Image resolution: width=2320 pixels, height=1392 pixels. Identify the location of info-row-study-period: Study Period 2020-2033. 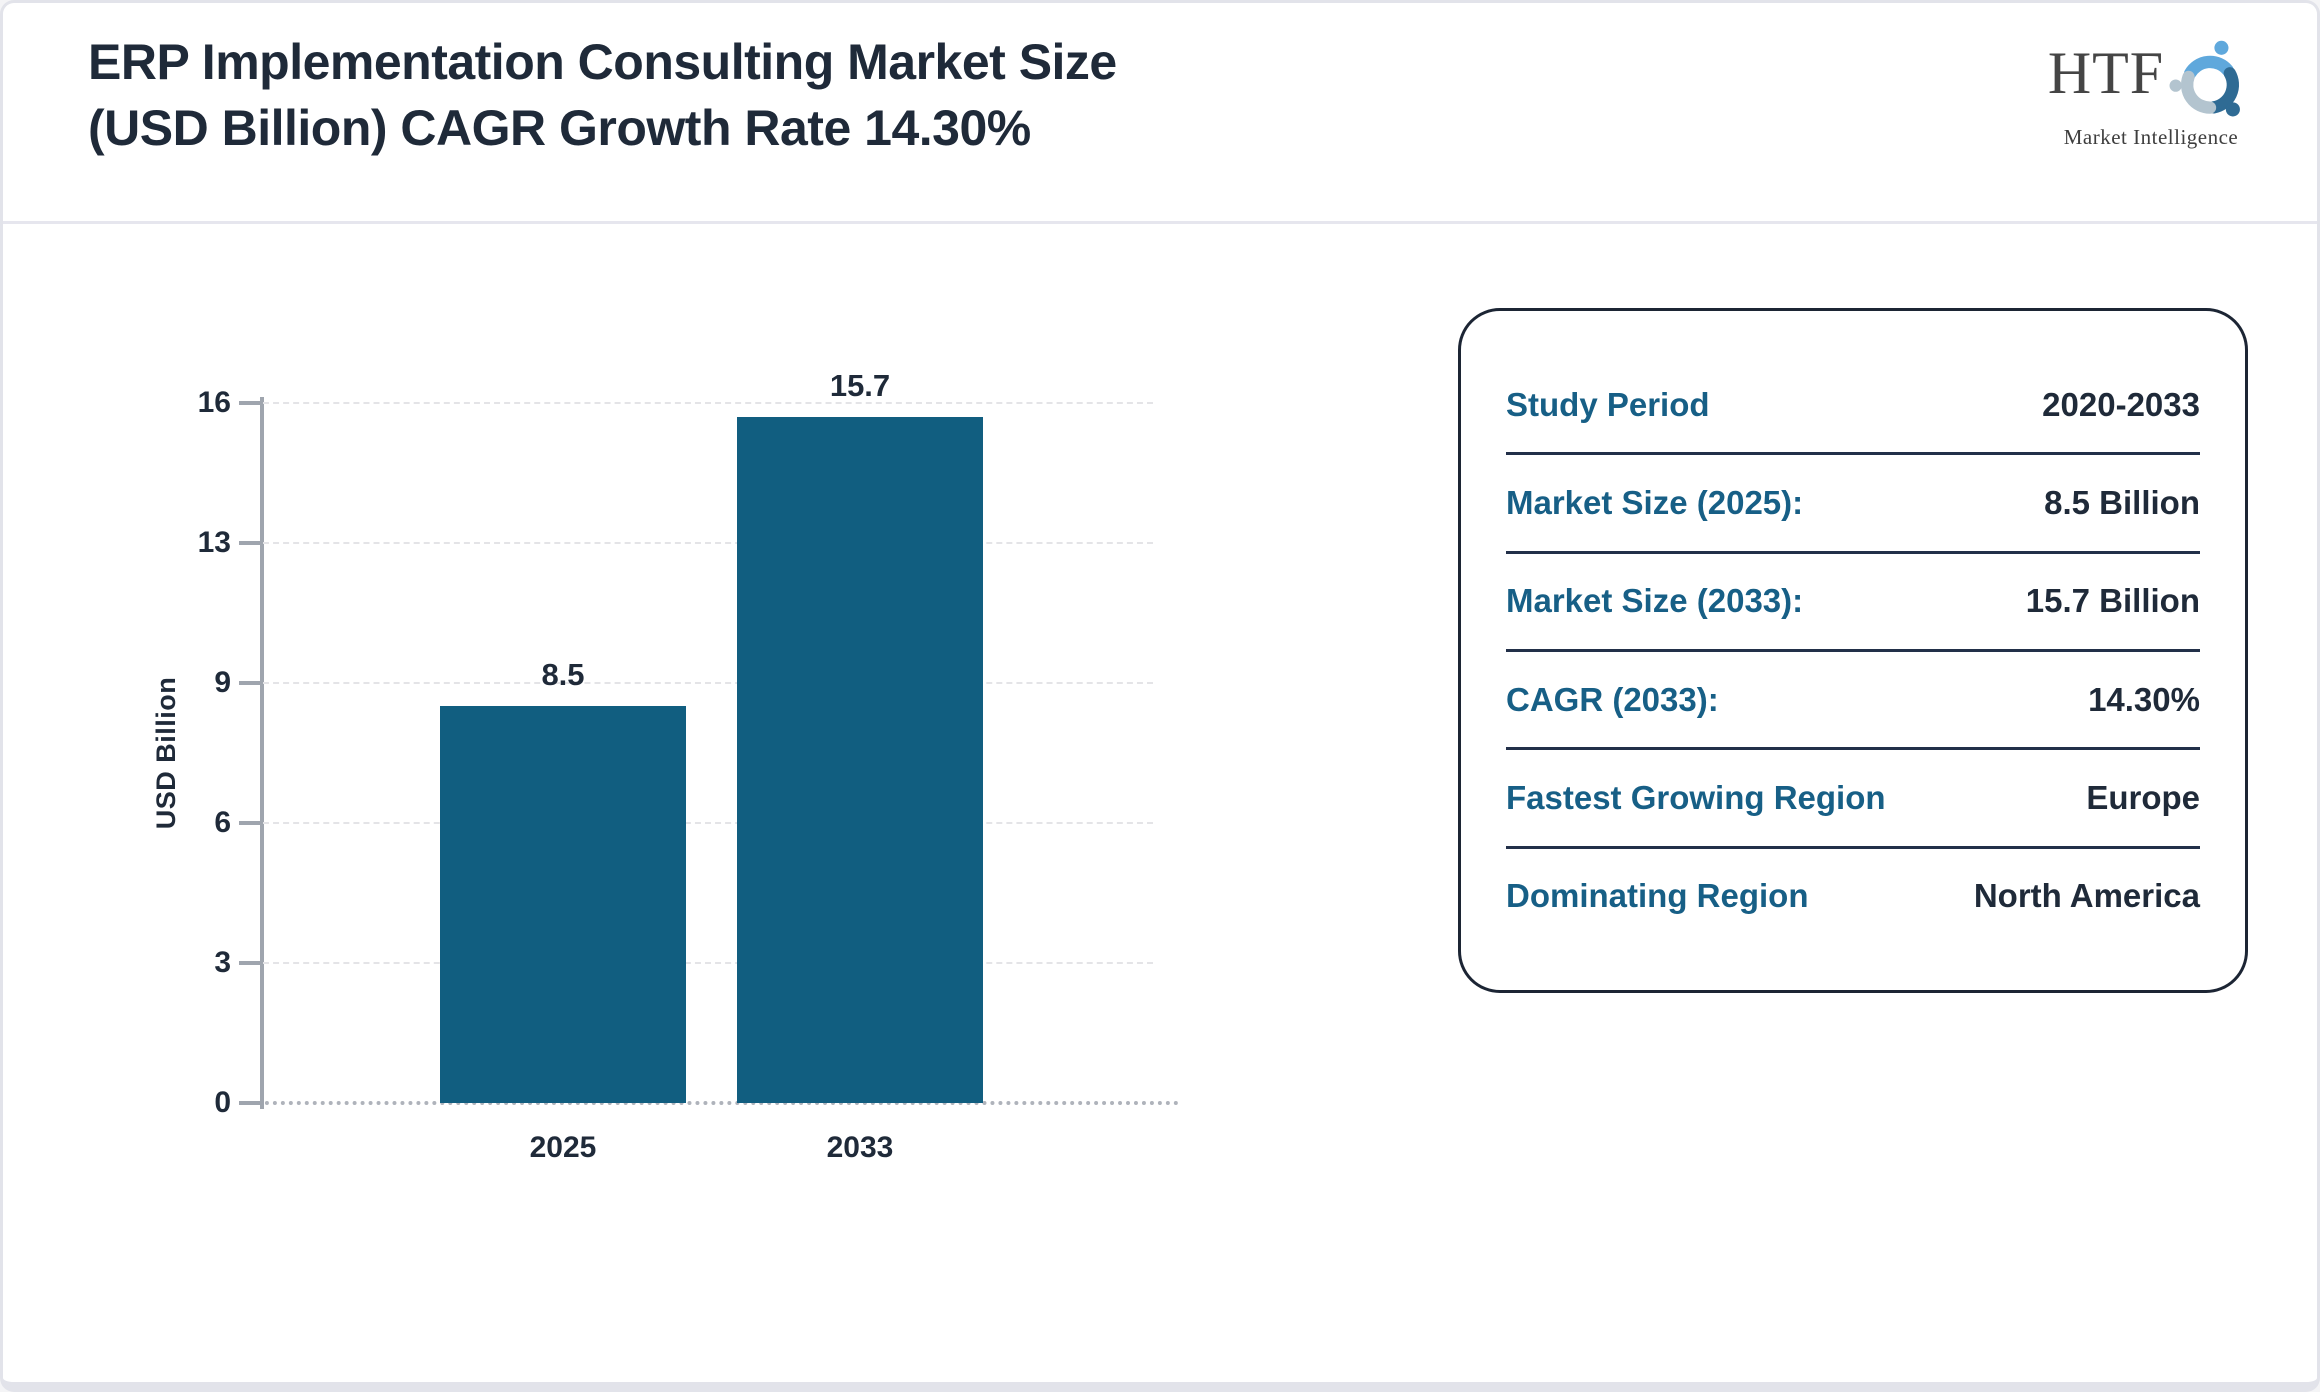
(1853, 406).